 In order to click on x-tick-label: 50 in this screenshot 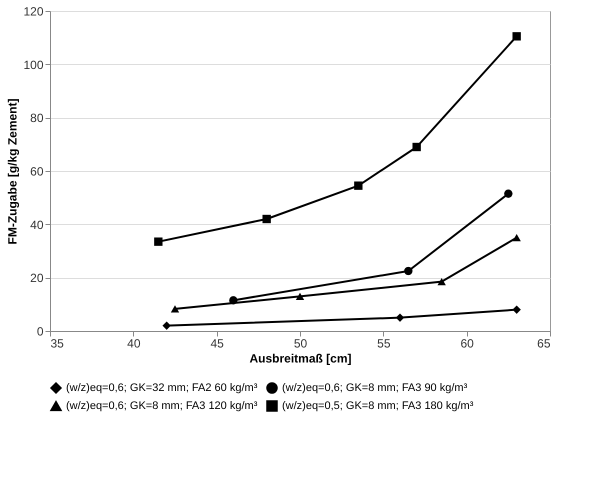, I will do `click(301, 343)`.